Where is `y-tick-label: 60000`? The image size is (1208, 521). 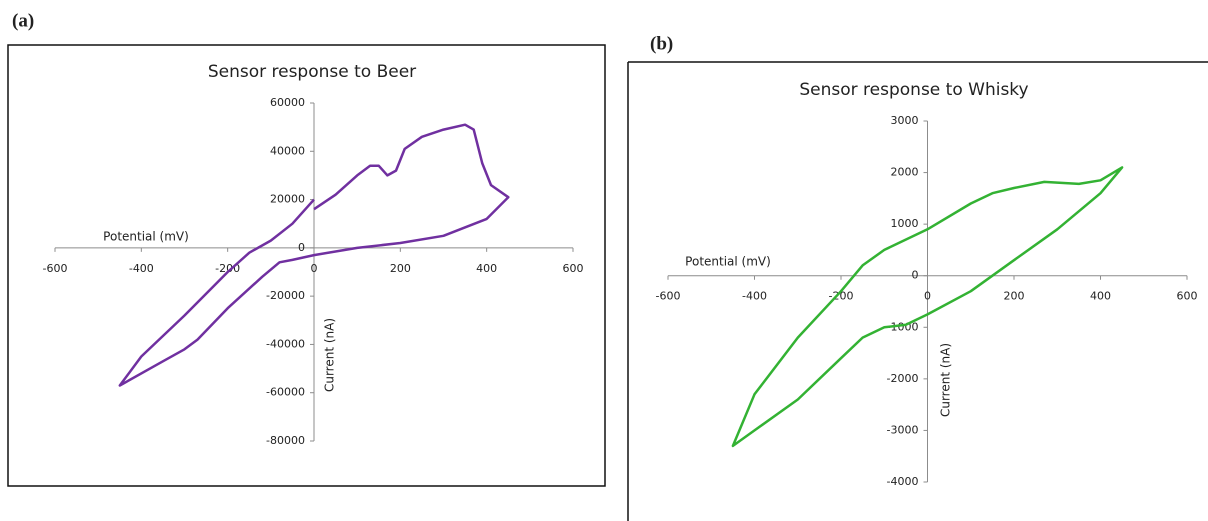 y-tick-label: 60000 is located at coordinates (287, 102).